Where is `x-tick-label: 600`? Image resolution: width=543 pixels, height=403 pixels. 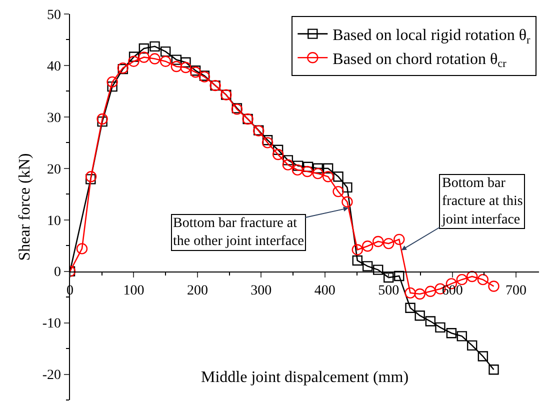
x-tick-label: 600 is located at coordinates (452, 290).